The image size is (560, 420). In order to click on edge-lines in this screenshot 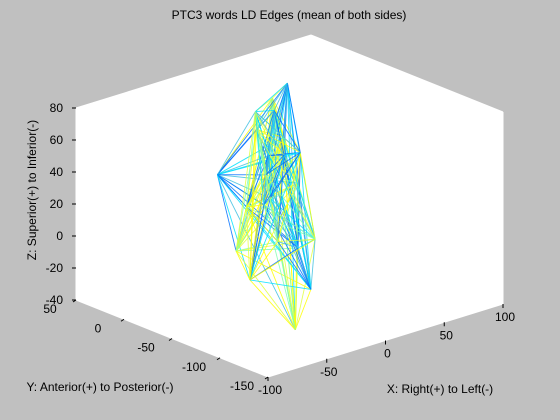, I will do `click(266, 206)`.